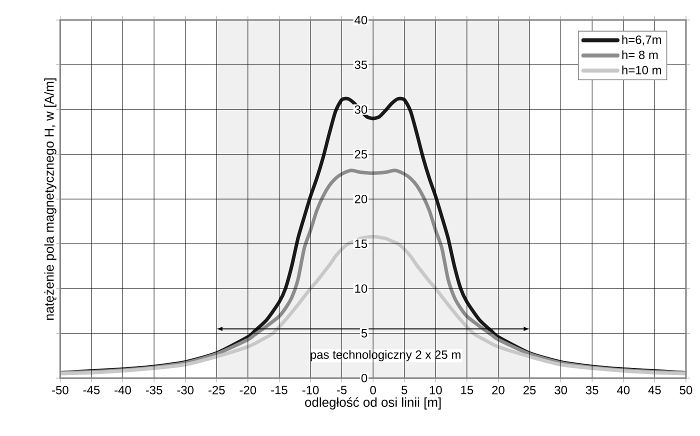  What do you see at coordinates (361, 64) in the screenshot?
I see `y-tick-label: 35` at bounding box center [361, 64].